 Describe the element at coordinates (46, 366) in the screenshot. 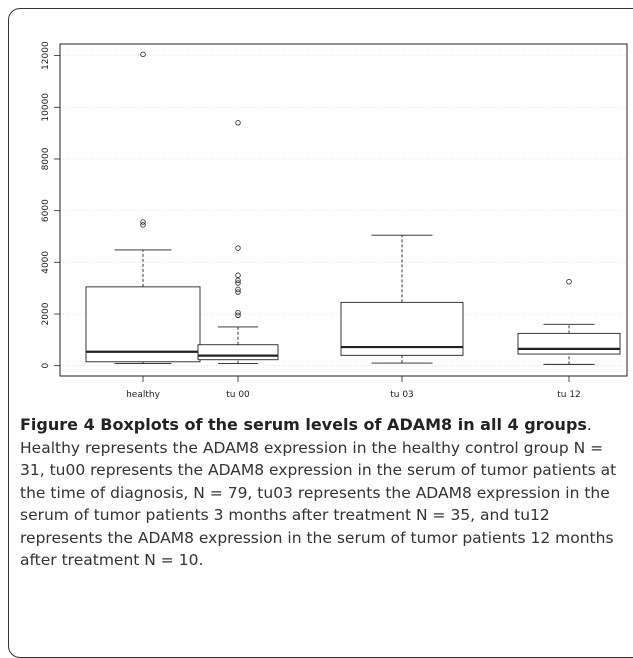

I see `y-tick-label: 0` at that location.